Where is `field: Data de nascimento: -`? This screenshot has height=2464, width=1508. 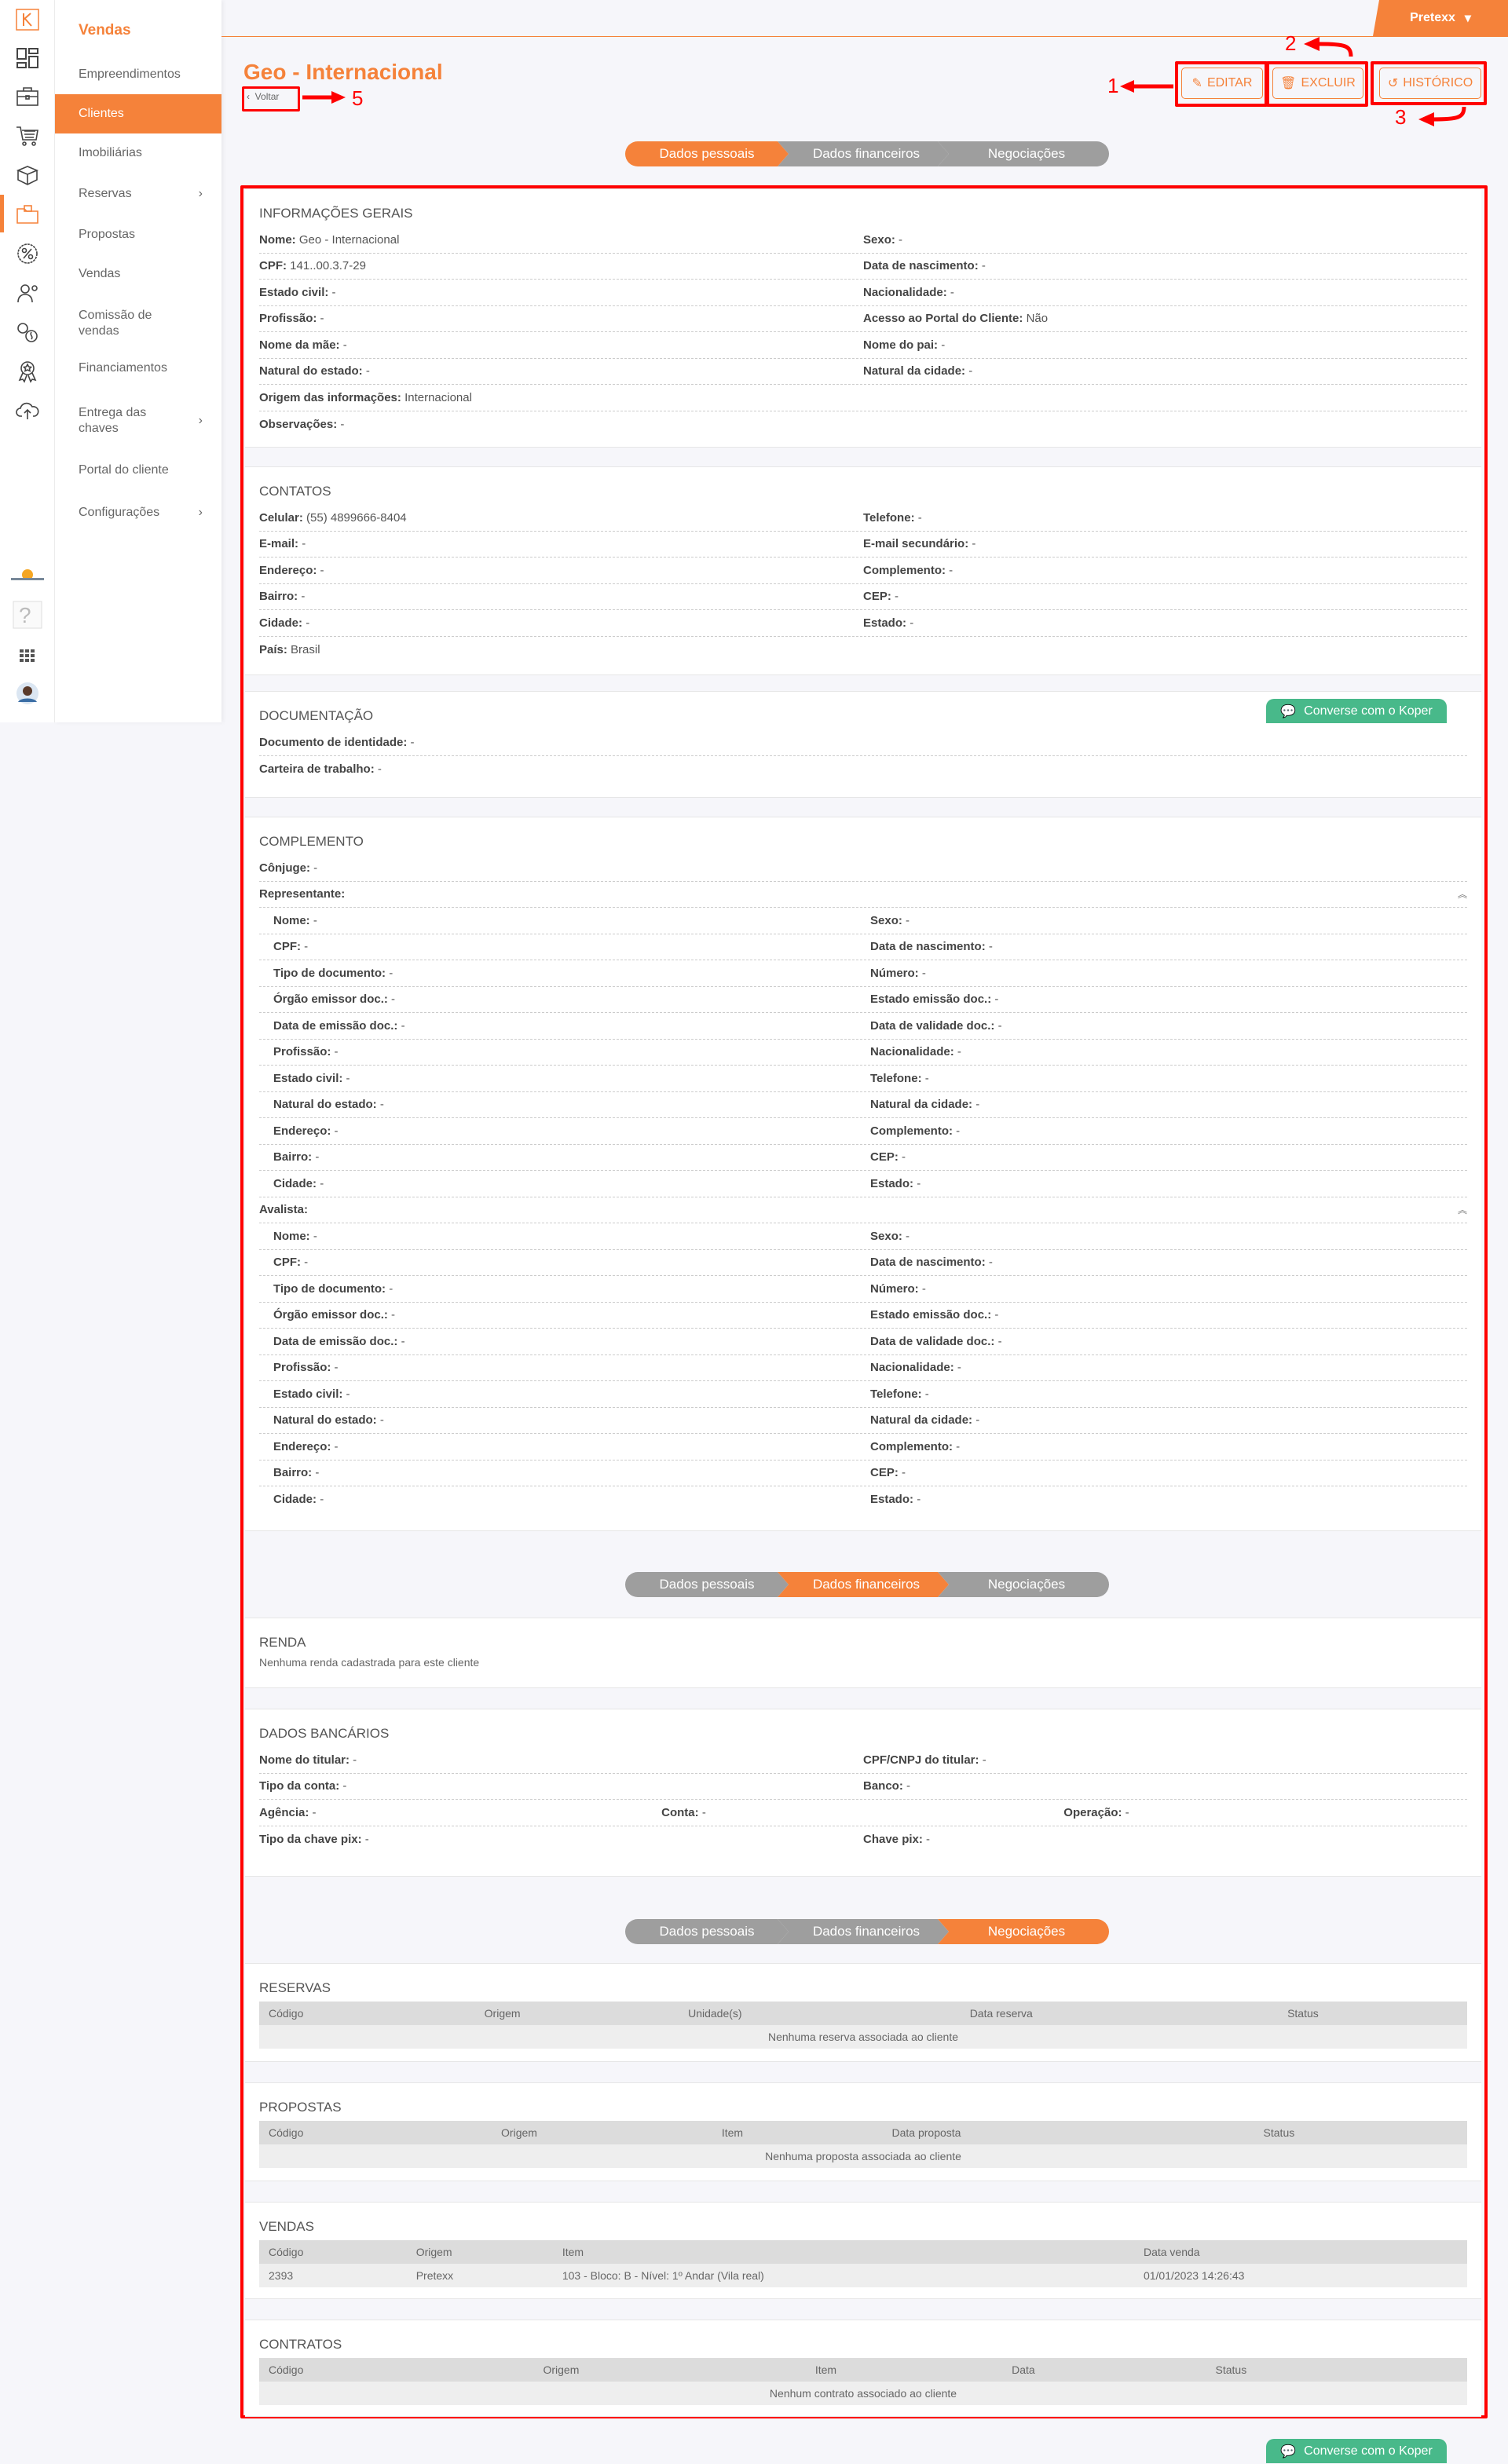
field: Data de nascimento: - is located at coordinates (1165, 266).